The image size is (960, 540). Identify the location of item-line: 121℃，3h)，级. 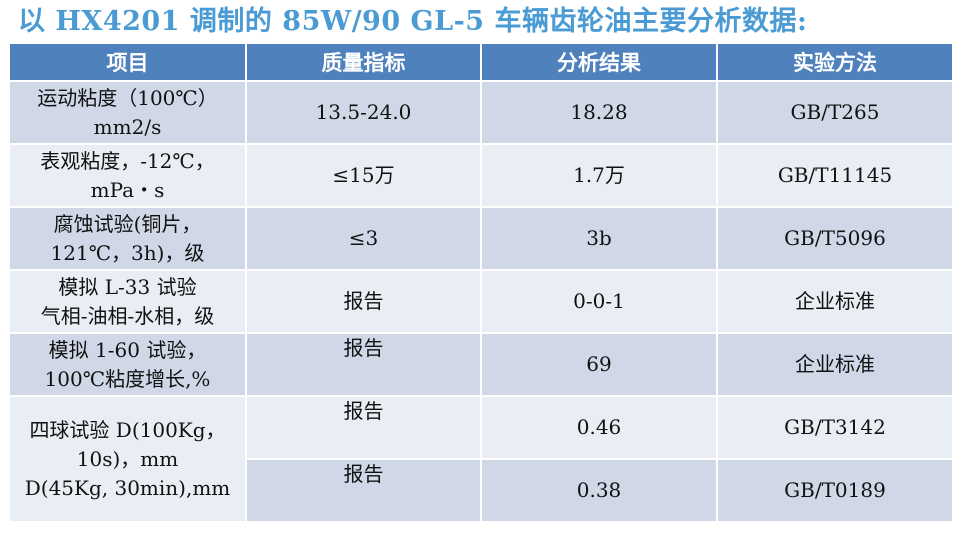
(127, 252).